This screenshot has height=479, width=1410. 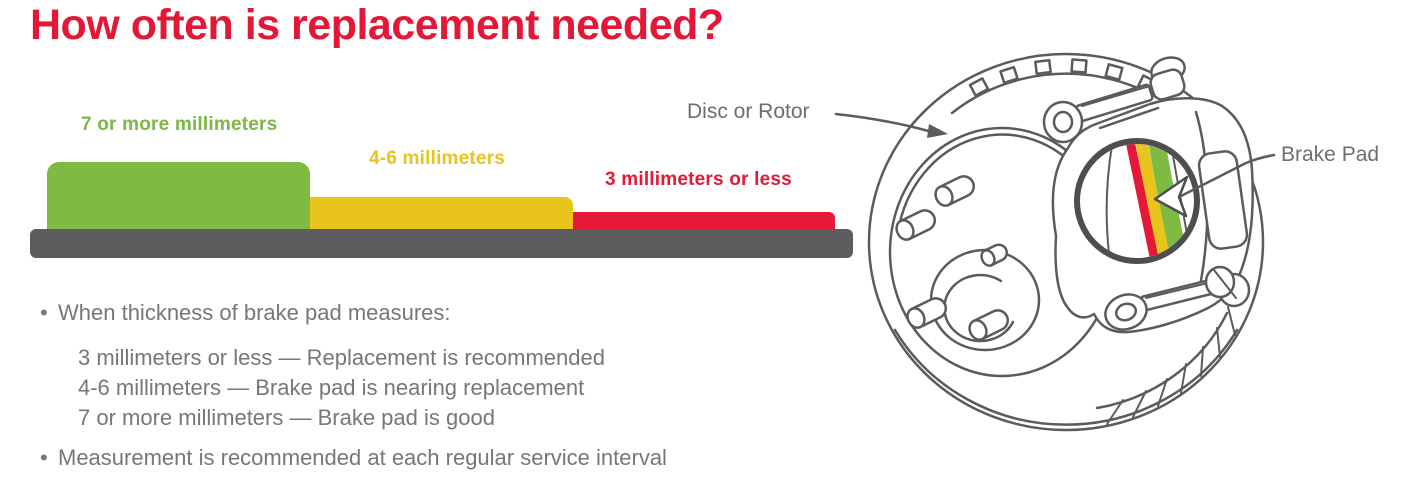 What do you see at coordinates (377, 25) in the screenshot?
I see `page-title: How often is replacement needed?` at bounding box center [377, 25].